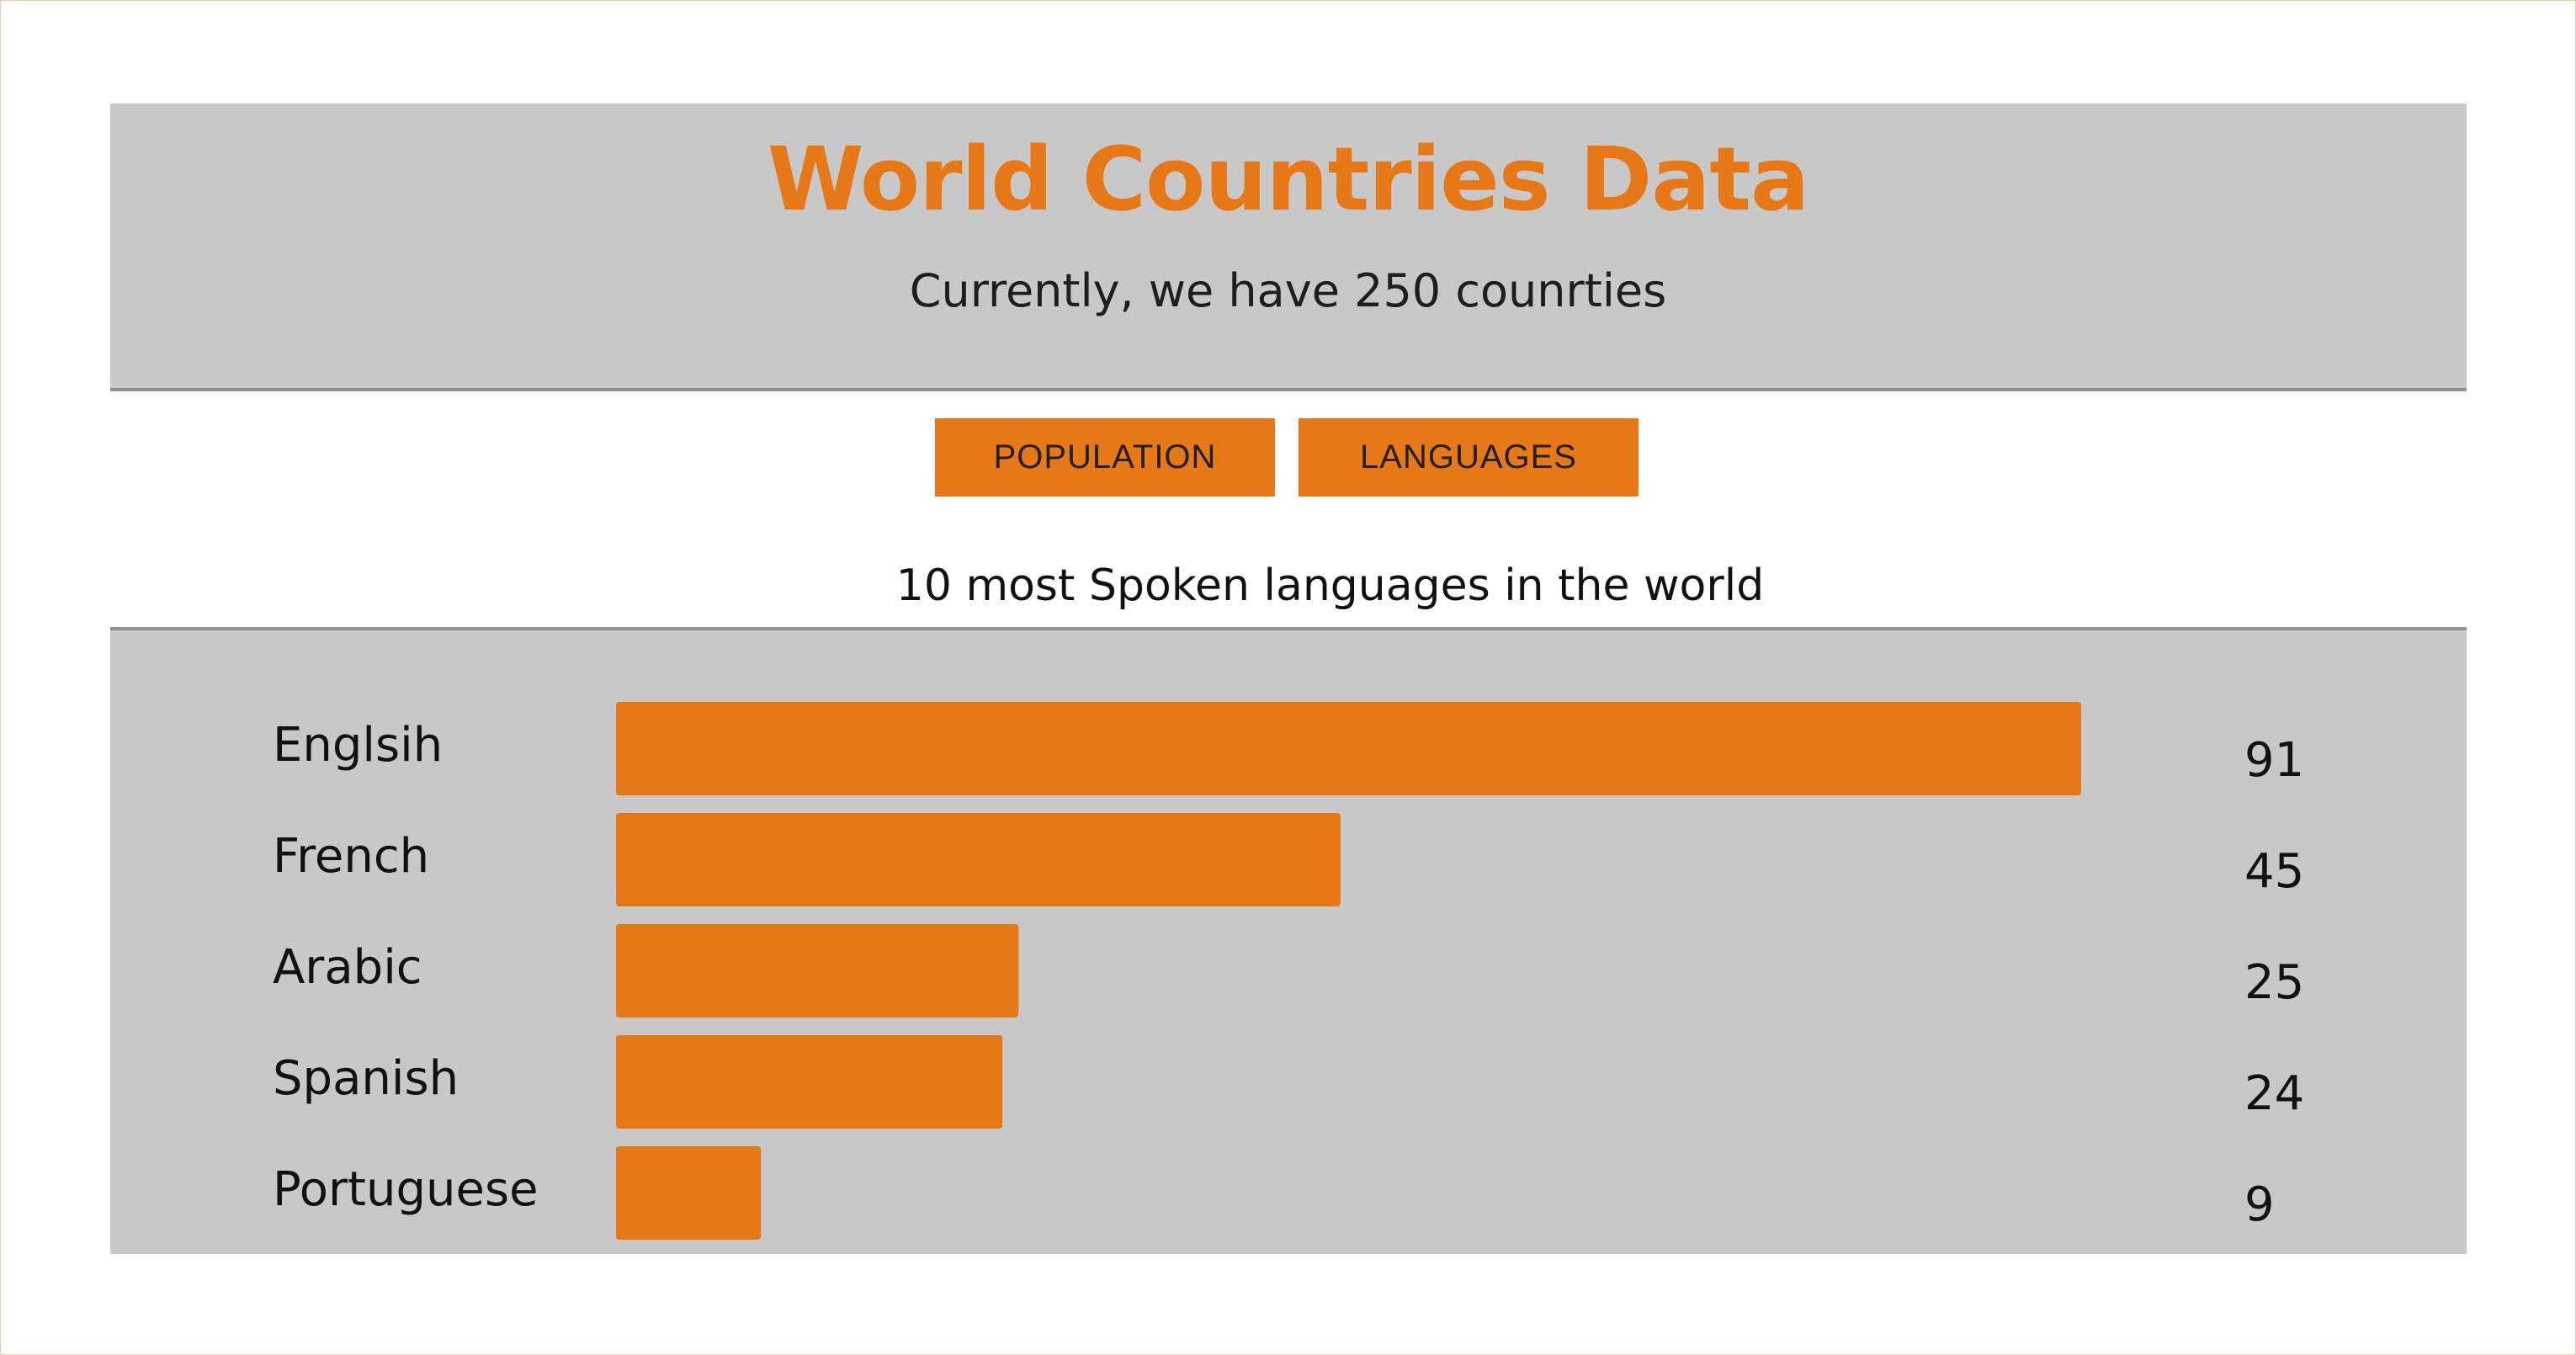  I want to click on bar-arabic, so click(818, 971).